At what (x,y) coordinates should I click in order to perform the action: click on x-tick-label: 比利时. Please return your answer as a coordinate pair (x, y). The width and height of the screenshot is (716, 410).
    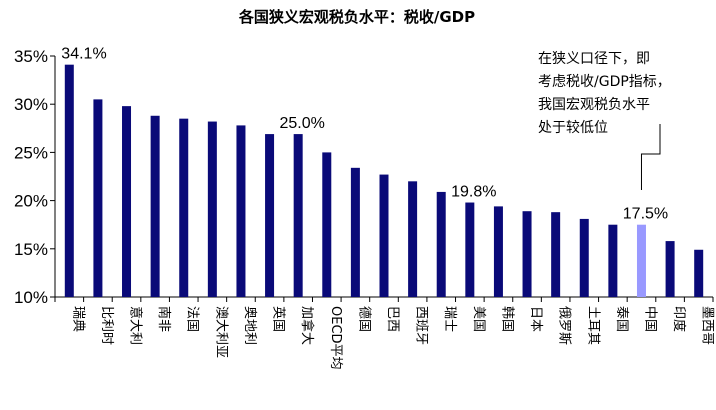
    Looking at the image, I should click on (106, 325).